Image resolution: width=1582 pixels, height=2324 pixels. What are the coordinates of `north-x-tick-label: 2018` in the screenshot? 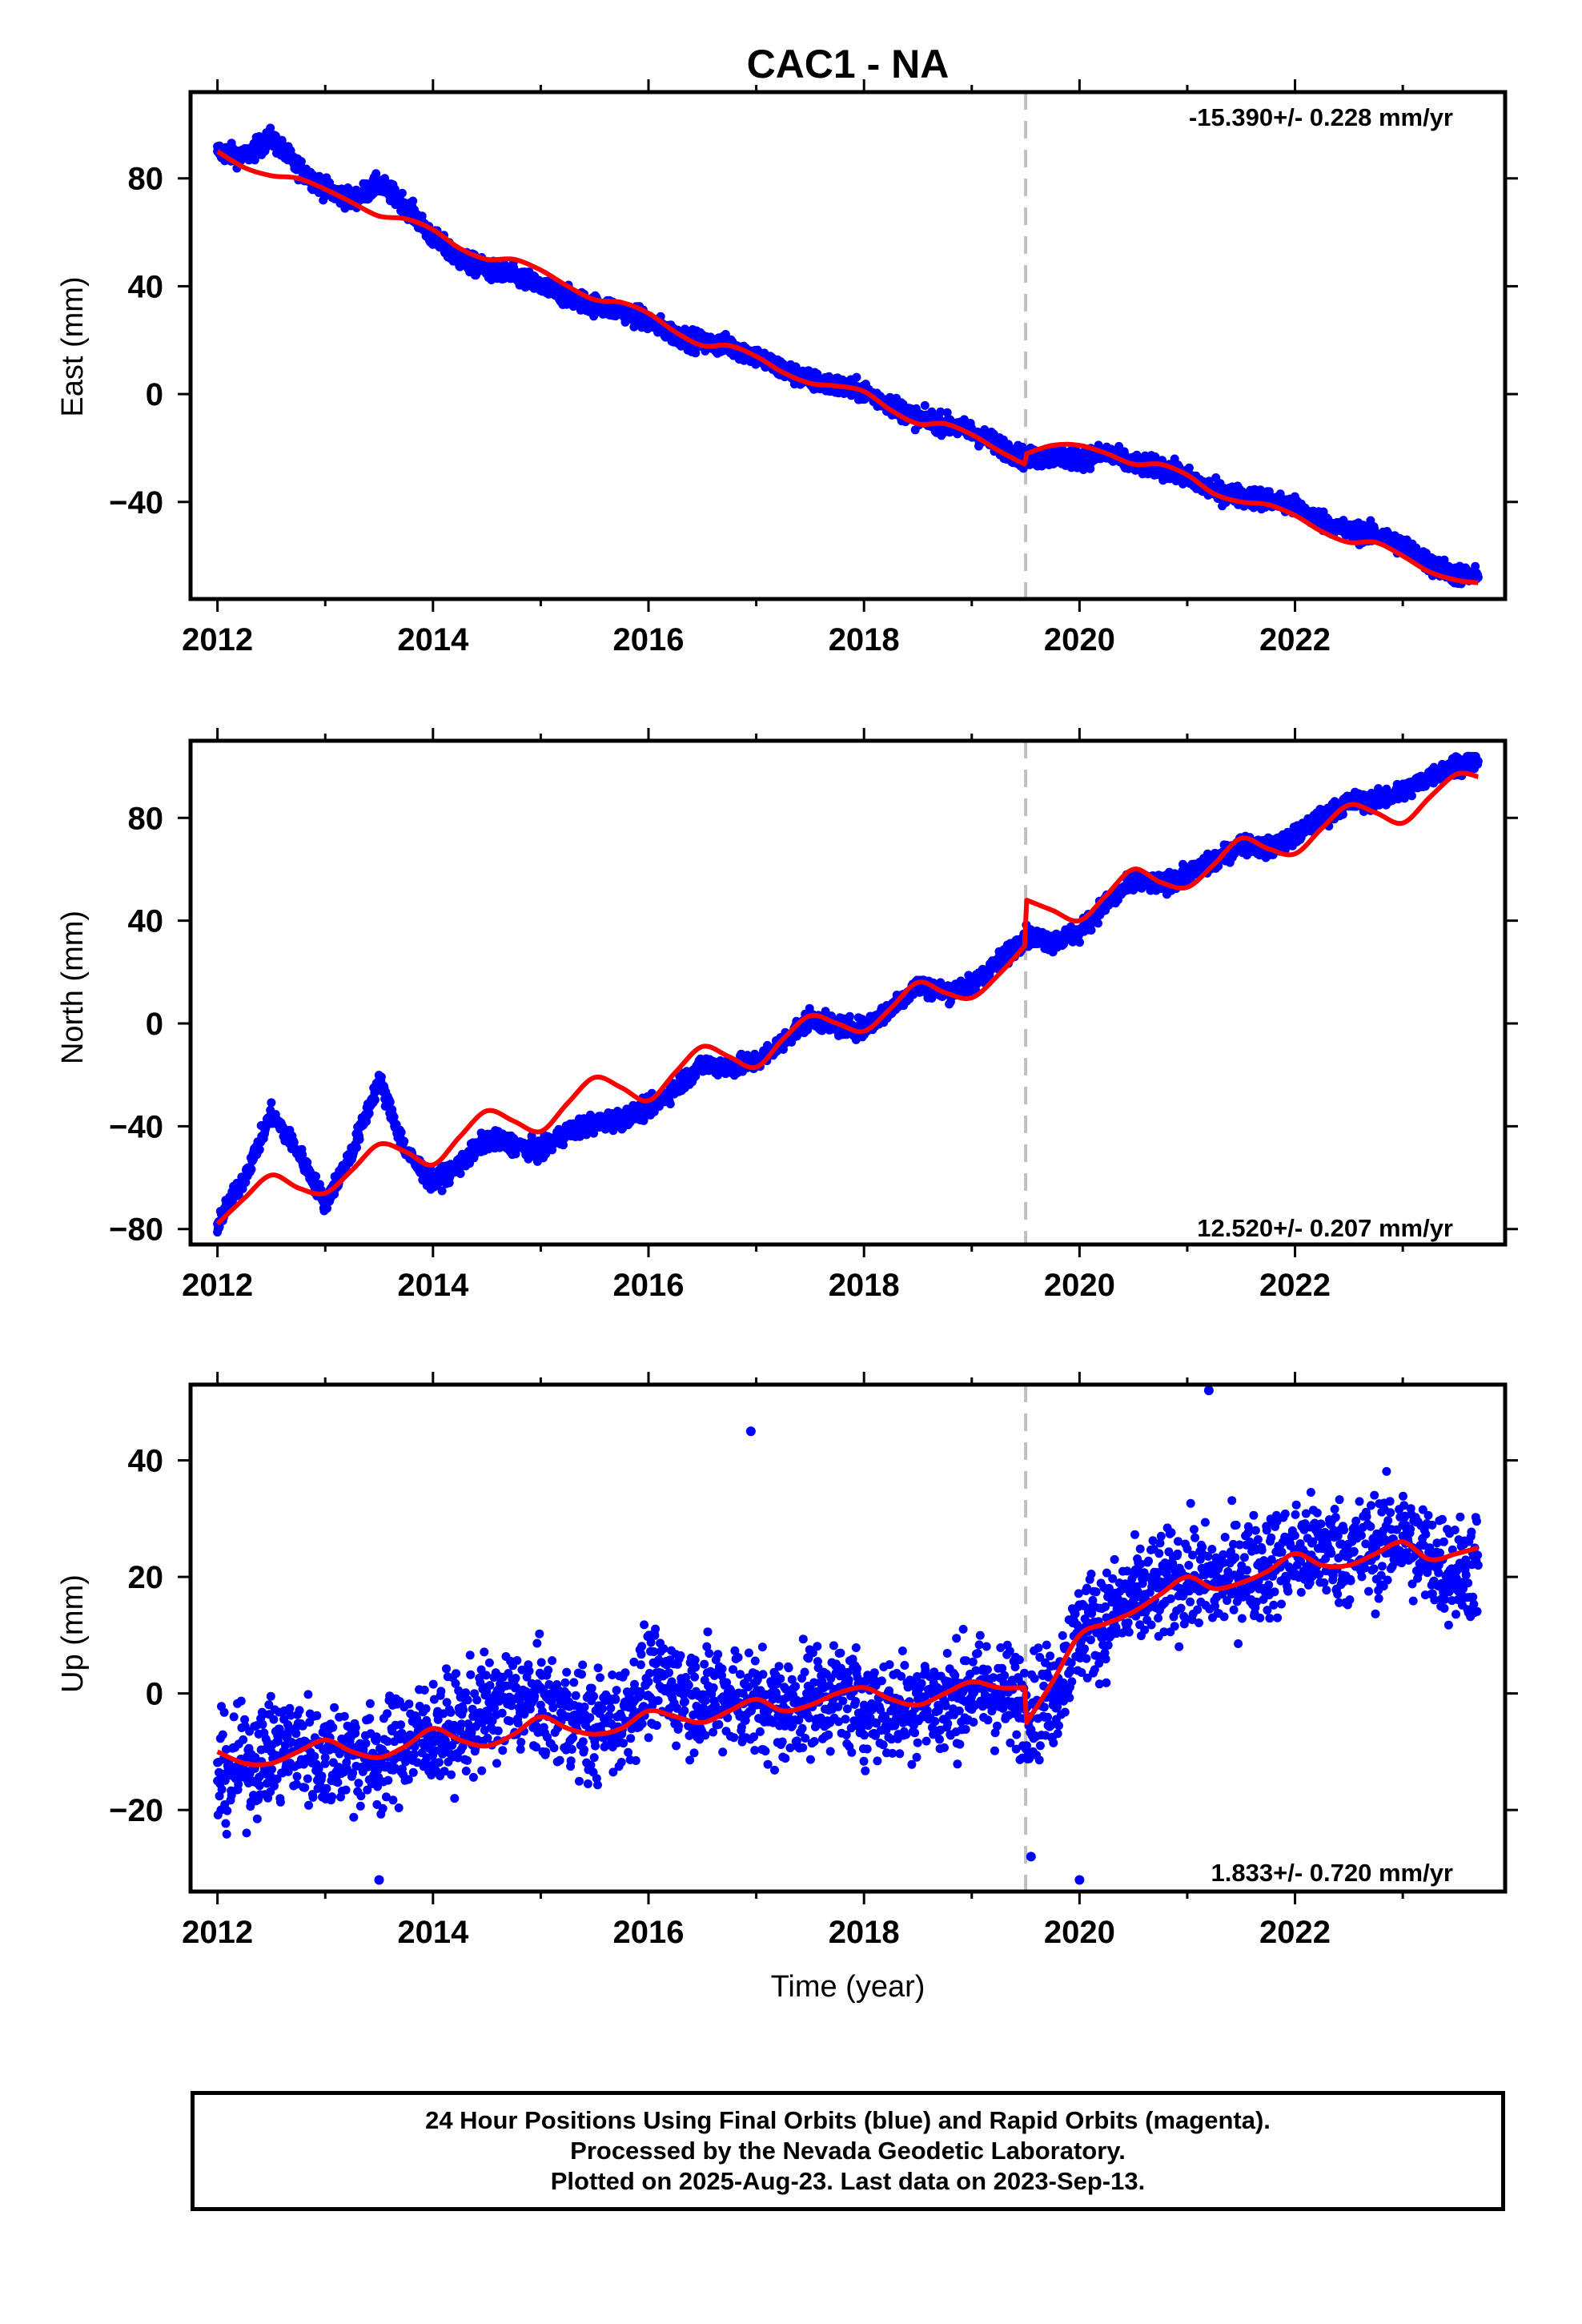 It's located at (865, 1285).